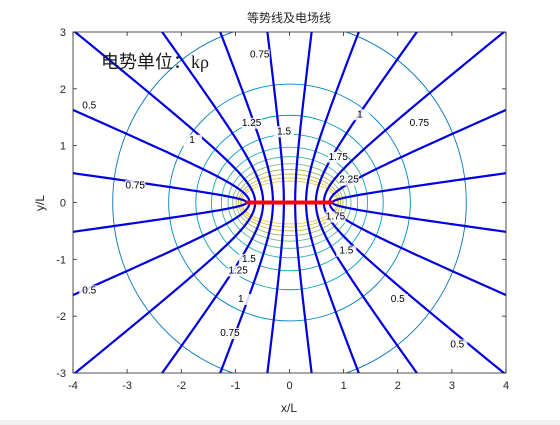 The width and height of the screenshot is (560, 425). I want to click on x-tick-label: -1, so click(235, 386).